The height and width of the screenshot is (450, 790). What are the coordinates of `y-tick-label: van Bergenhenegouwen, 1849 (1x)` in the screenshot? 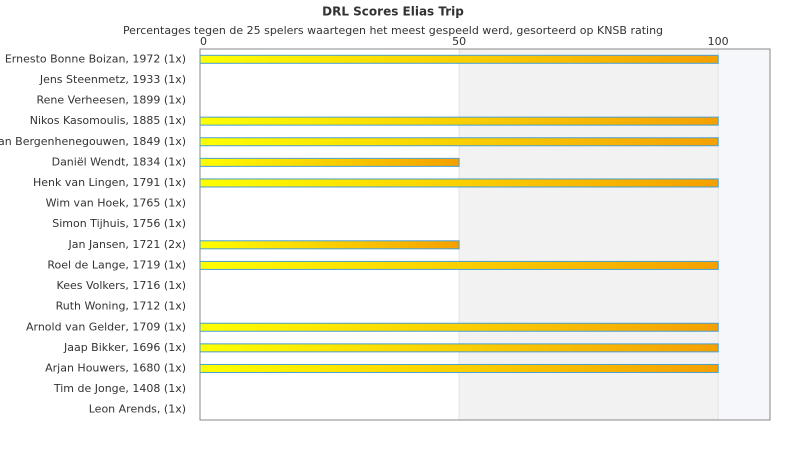 It's located at (93, 141).